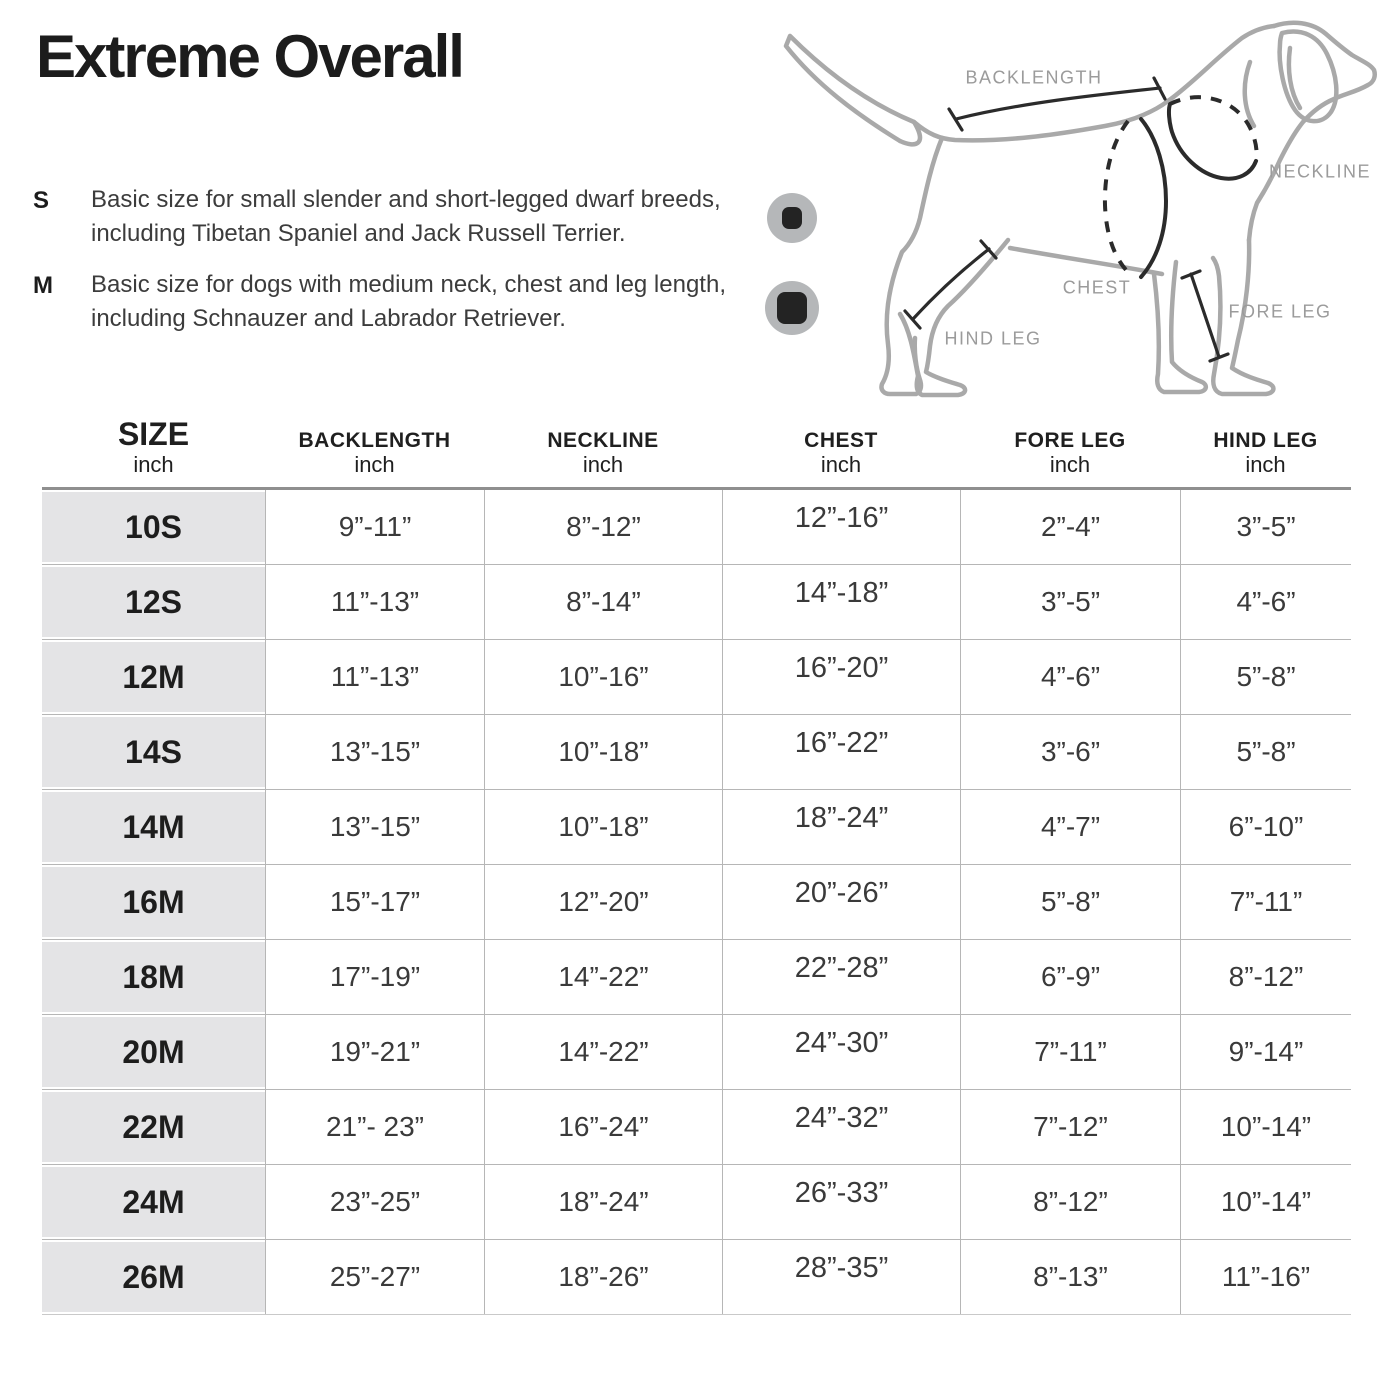 The image size is (1400, 1400). I want to click on cell-neckline: 18”-26”, so click(603, 1277).